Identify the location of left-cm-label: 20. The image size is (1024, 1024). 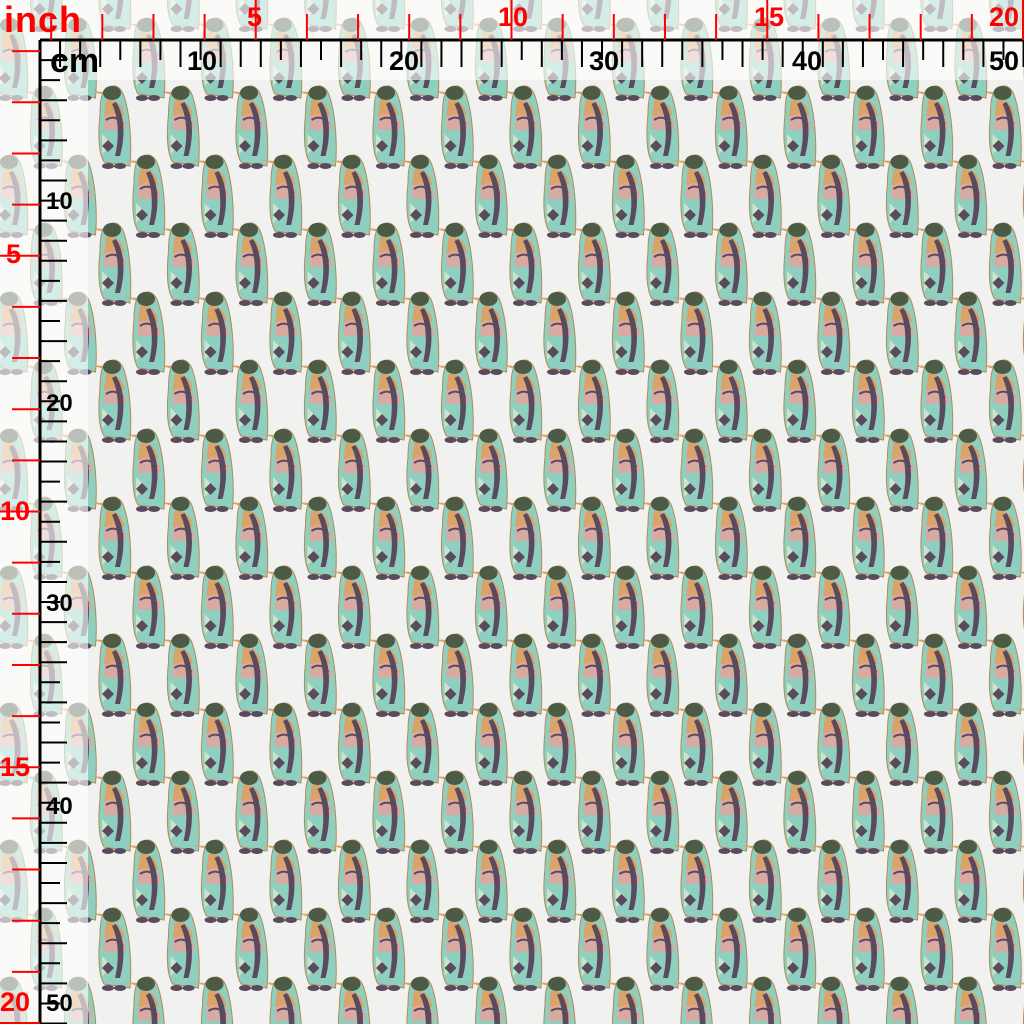
(59, 403).